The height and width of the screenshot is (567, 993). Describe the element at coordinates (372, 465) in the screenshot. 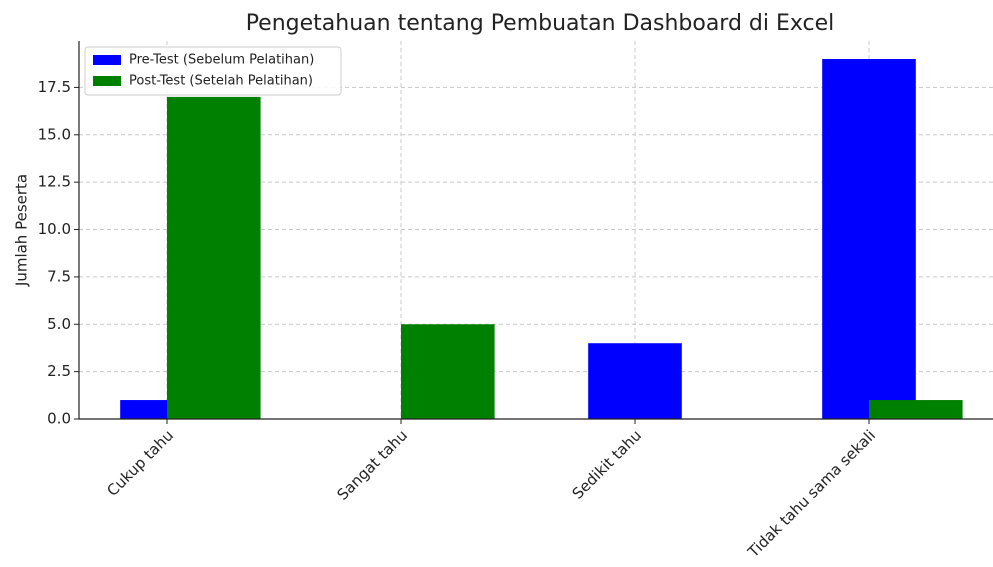

I see `x-tick-label: Sangat tahu` at that location.